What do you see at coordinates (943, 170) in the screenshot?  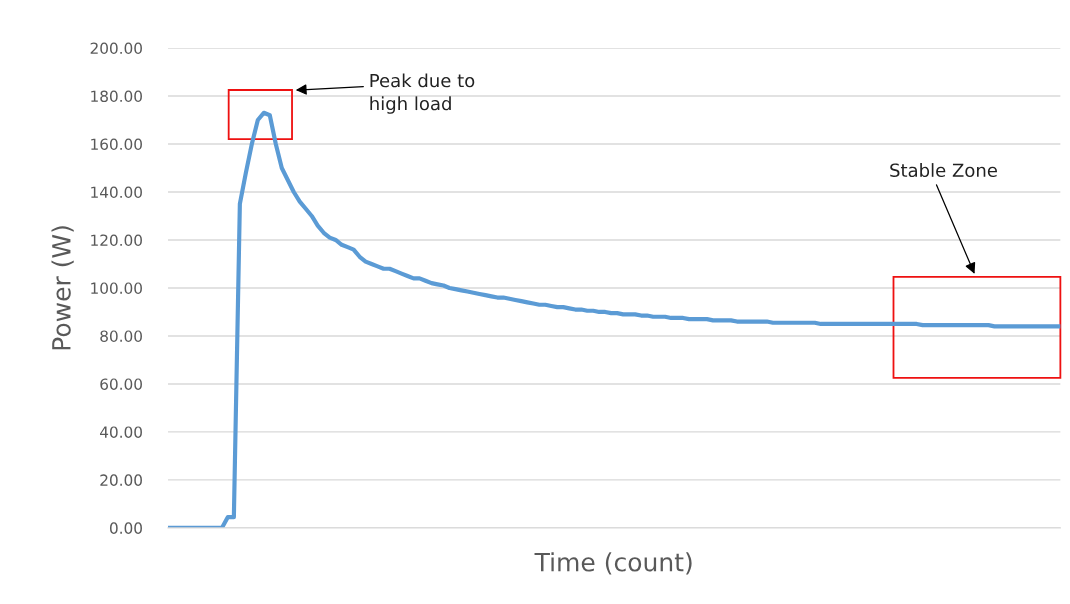 I see `annotation: Stable Zone` at bounding box center [943, 170].